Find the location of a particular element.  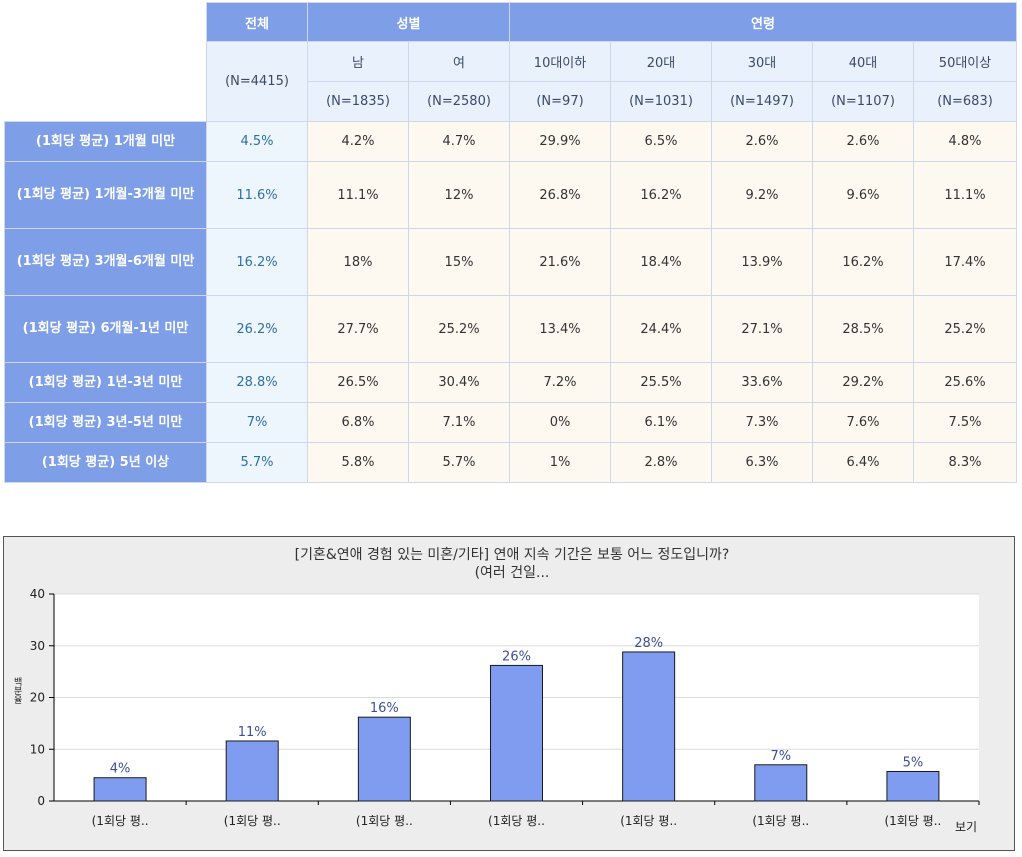

header-total: 전체 is located at coordinates (257, 22).